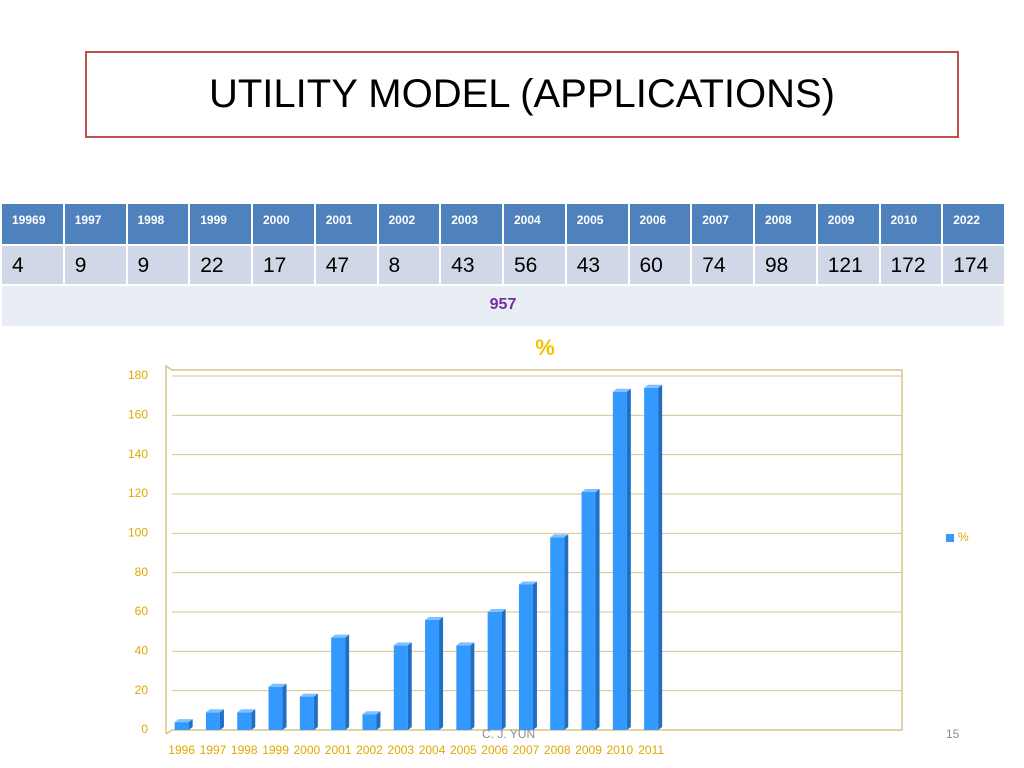  Describe the element at coordinates (244, 750) in the screenshot. I see `x-tick-label: 1998` at that location.